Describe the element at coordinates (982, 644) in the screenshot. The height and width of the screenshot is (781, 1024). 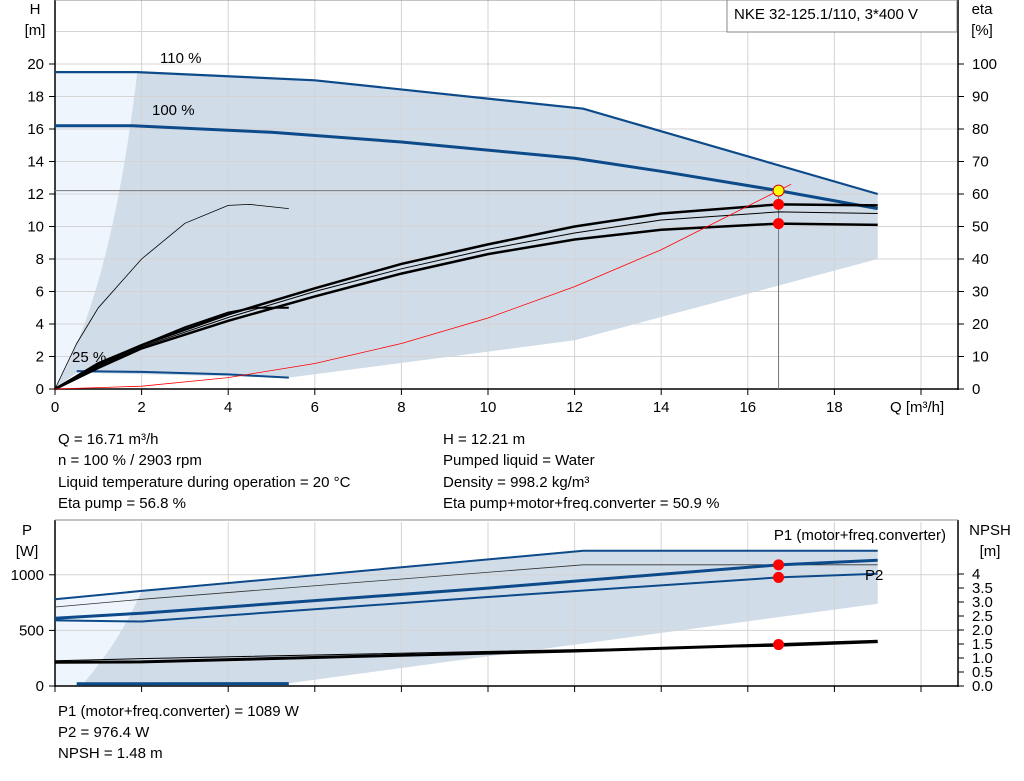
I see `npsh-tick-label: 1.5` at that location.